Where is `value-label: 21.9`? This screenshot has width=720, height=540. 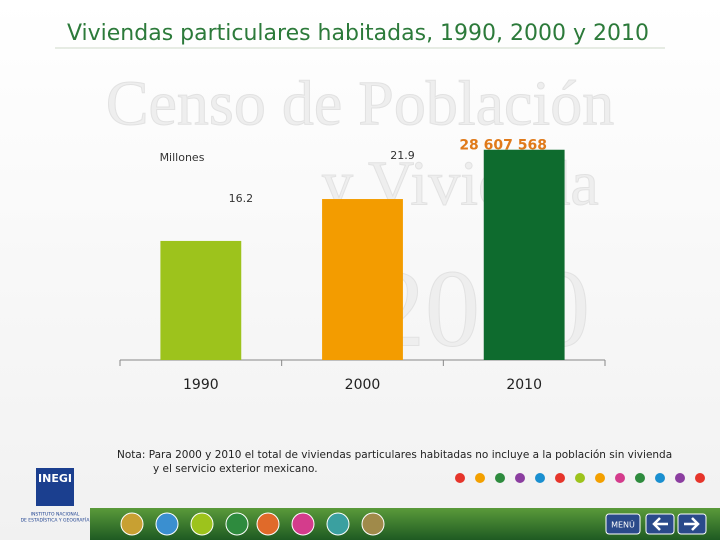 value-label: 21.9 is located at coordinates (402, 155).